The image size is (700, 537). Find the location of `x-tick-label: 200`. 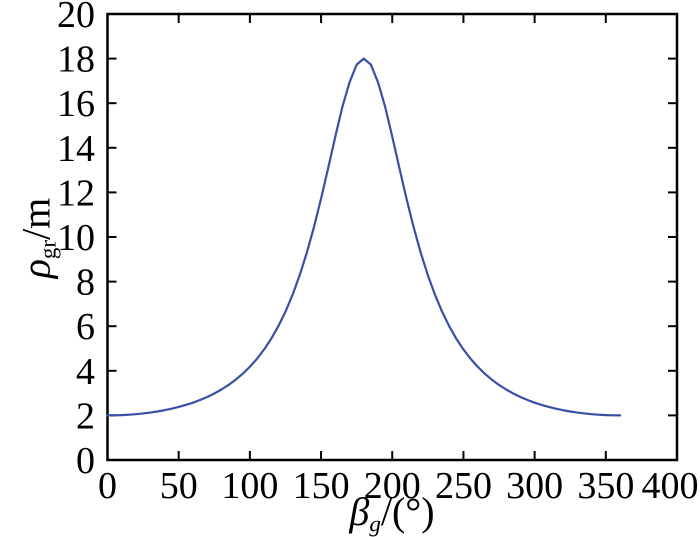

x-tick-label: 200 is located at coordinates (392, 486).